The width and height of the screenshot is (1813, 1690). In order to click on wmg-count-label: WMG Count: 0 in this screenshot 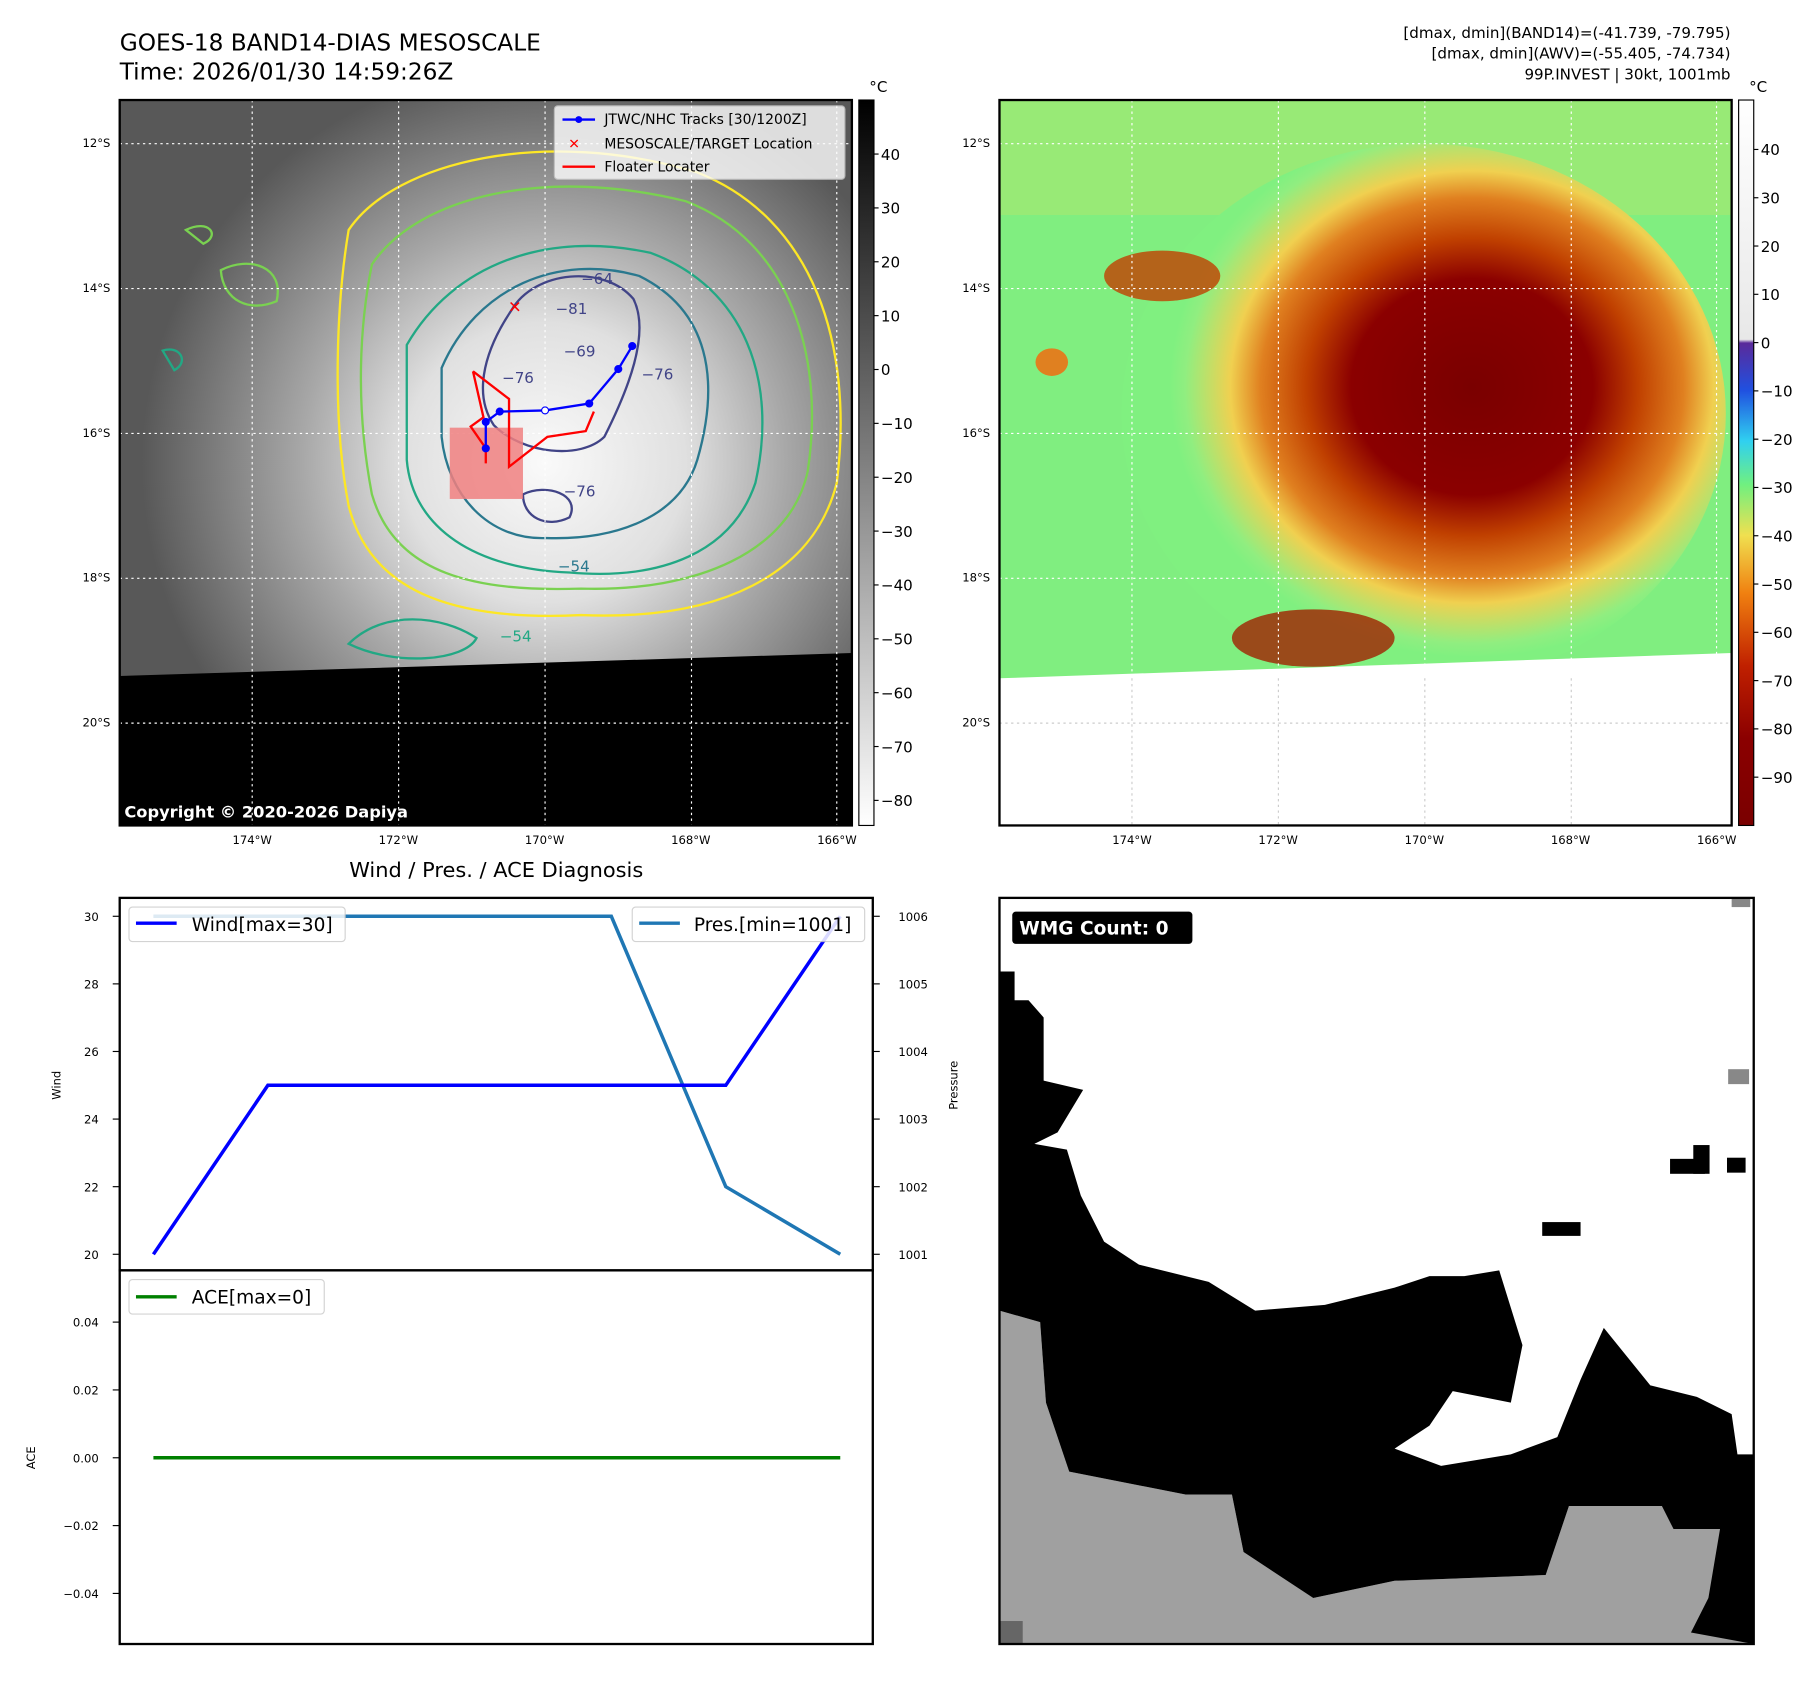, I will do `click(1093, 929)`.